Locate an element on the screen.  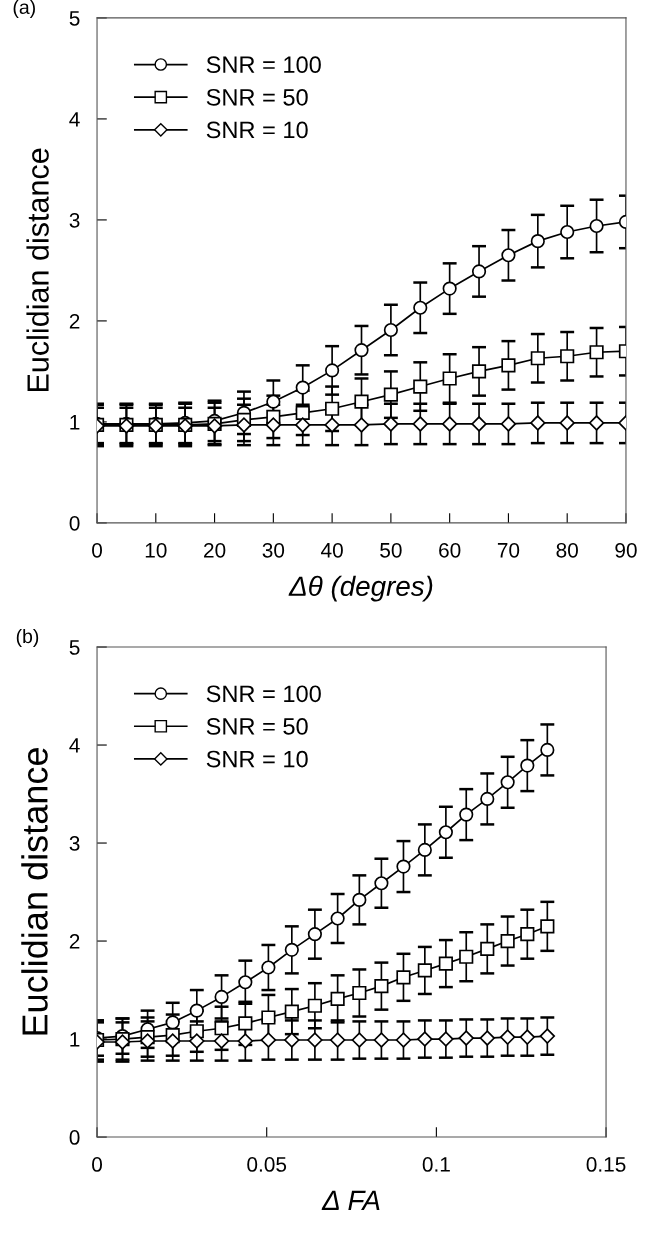
x-tick-label: 0.05 is located at coordinates (267, 1164).